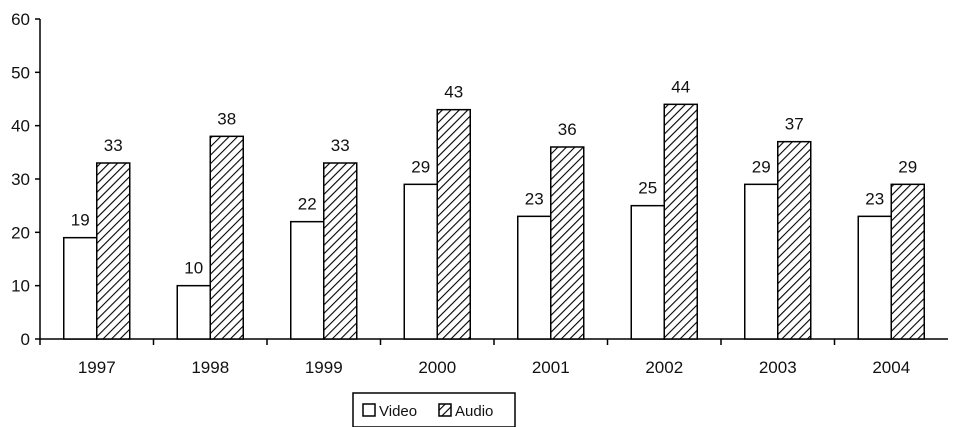 The height and width of the screenshot is (427, 953). Describe the element at coordinates (664, 367) in the screenshot. I see `x-tick-label: 2002` at that location.